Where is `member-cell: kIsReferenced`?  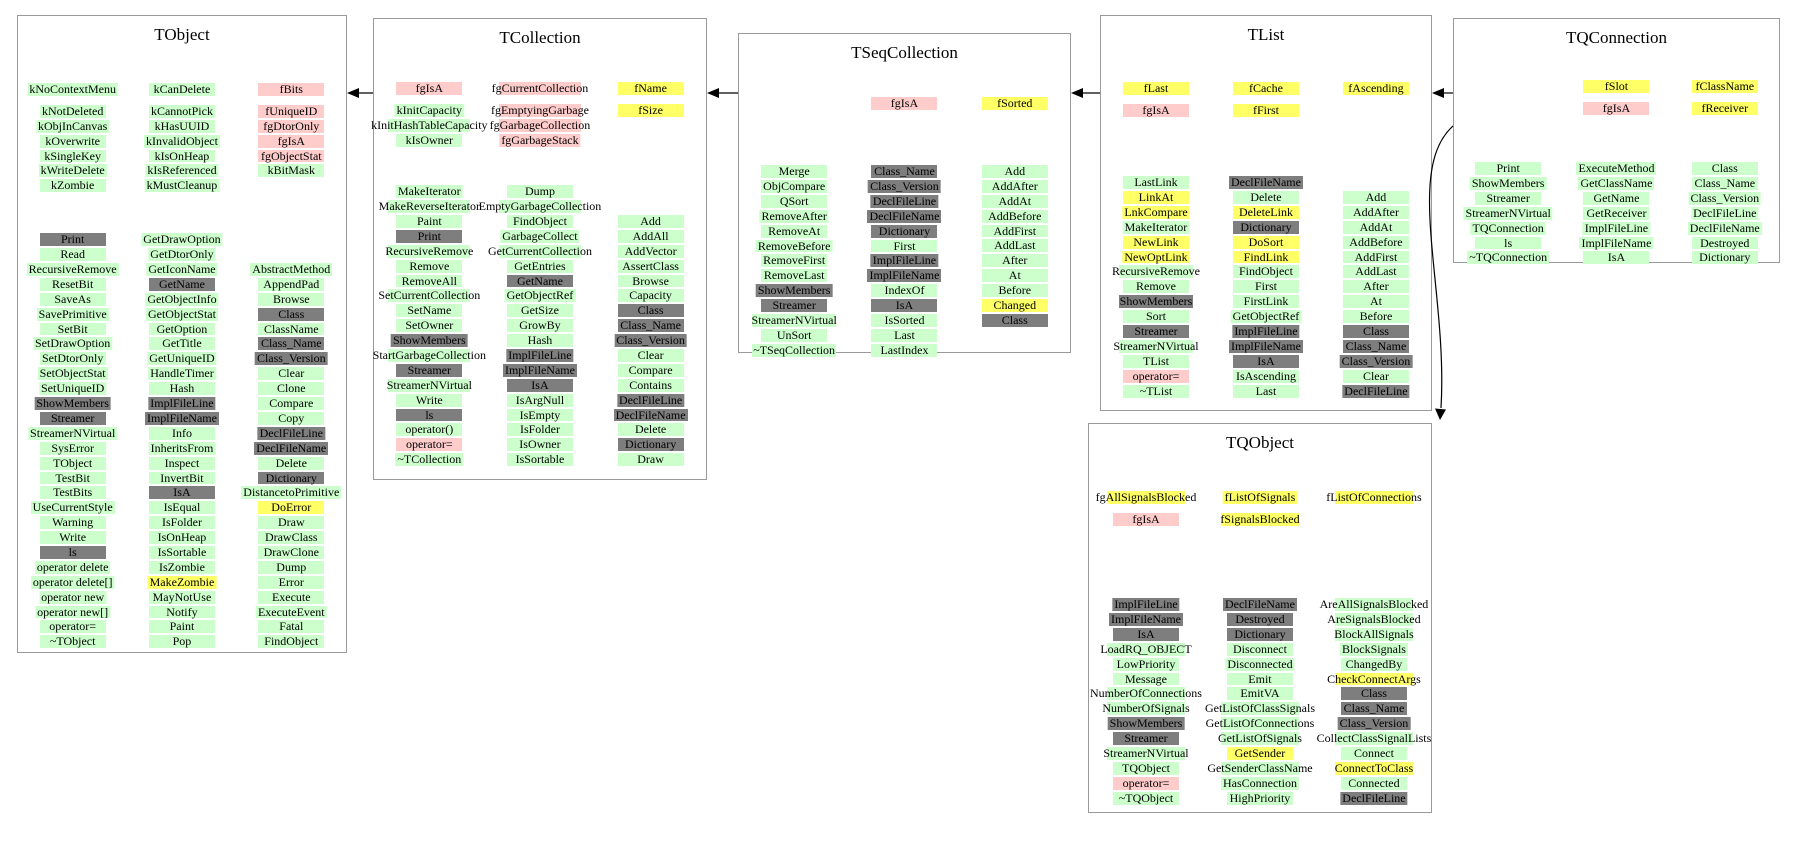
member-cell: kIsReferenced is located at coordinates (182, 170).